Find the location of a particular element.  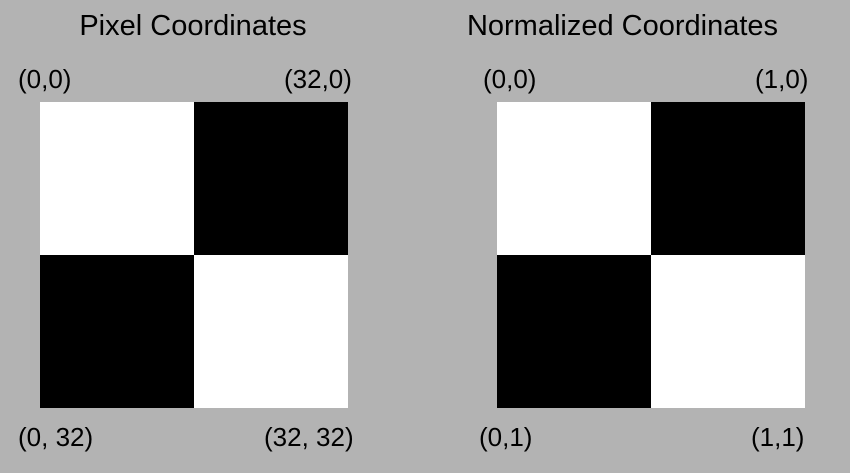

pixel-panel-title: Pixel Coordinates is located at coordinates (193, 26).